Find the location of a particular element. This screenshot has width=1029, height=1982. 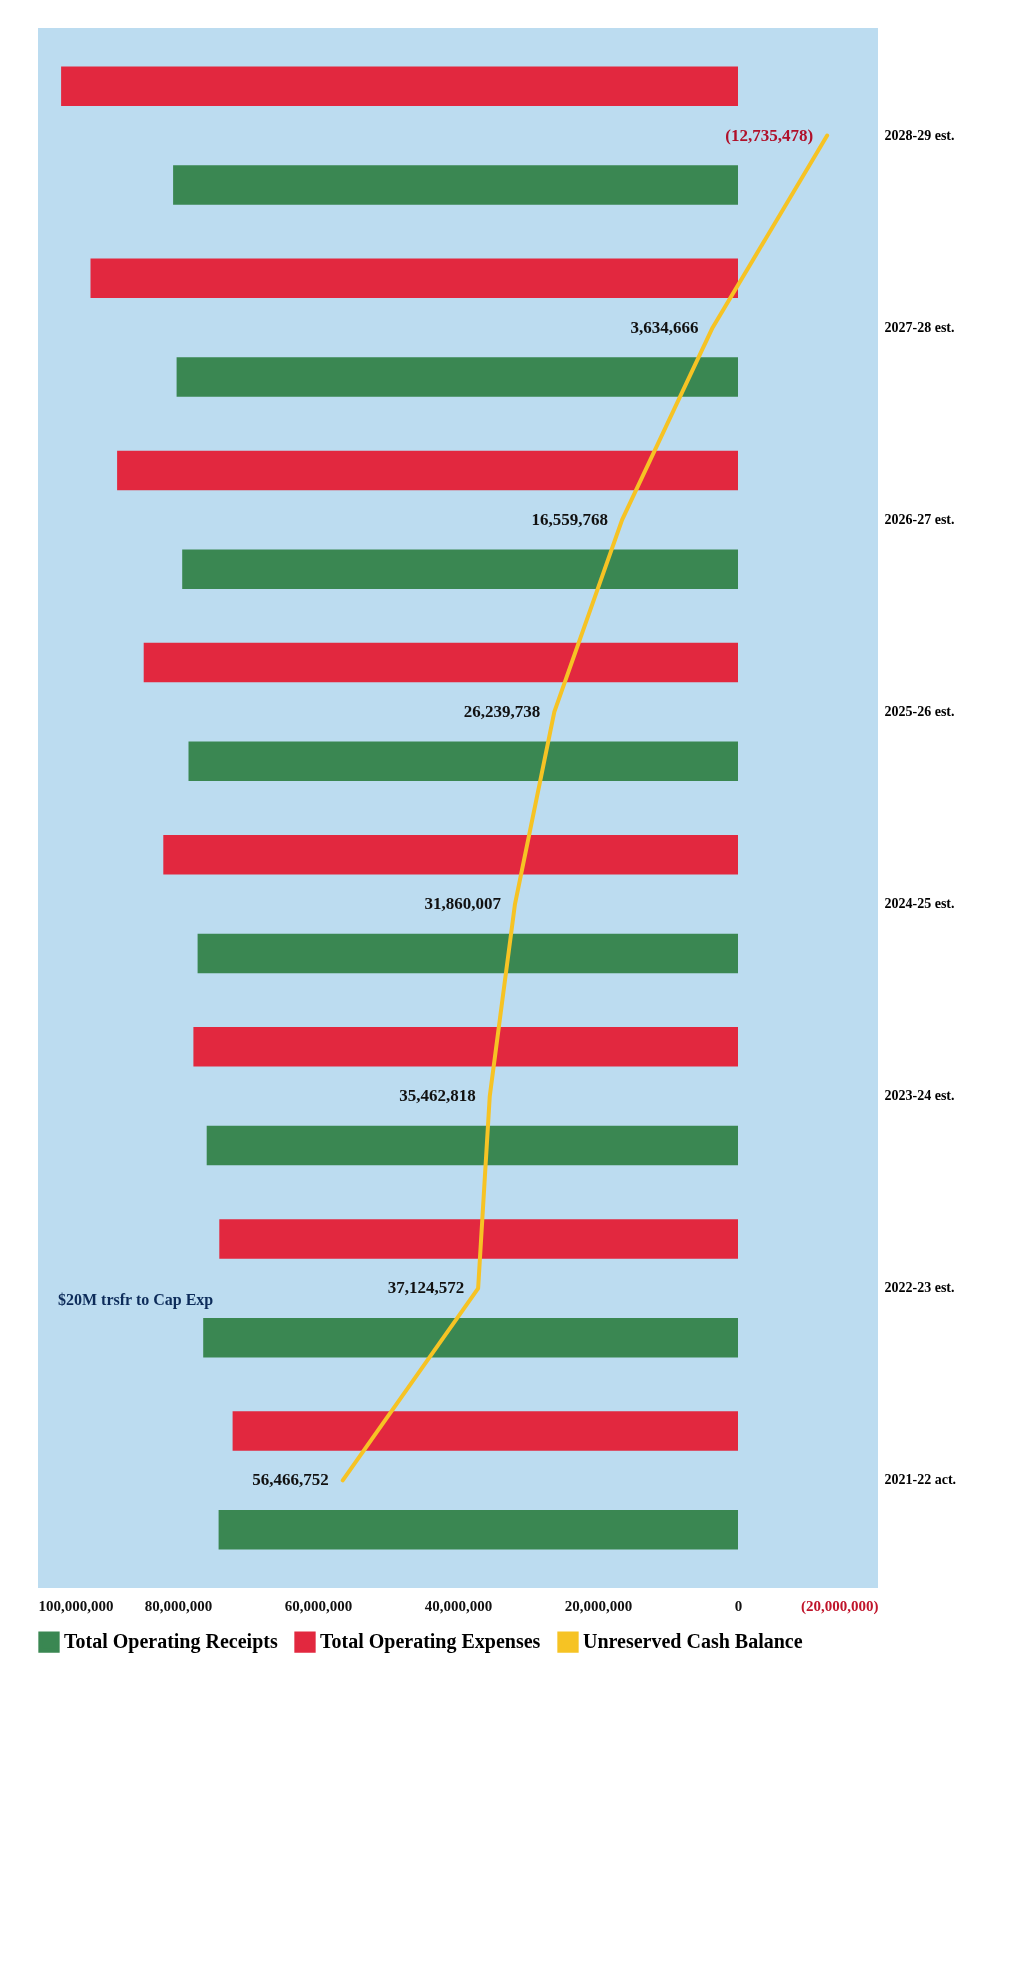

y-tick-label: 2023-24 est. is located at coordinates (919, 1096).